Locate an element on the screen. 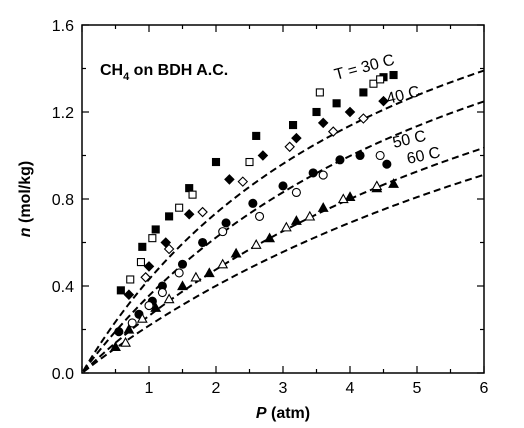 This screenshot has width=524, height=428. y-axis-label: n (mol/kg) is located at coordinates (25, 199).